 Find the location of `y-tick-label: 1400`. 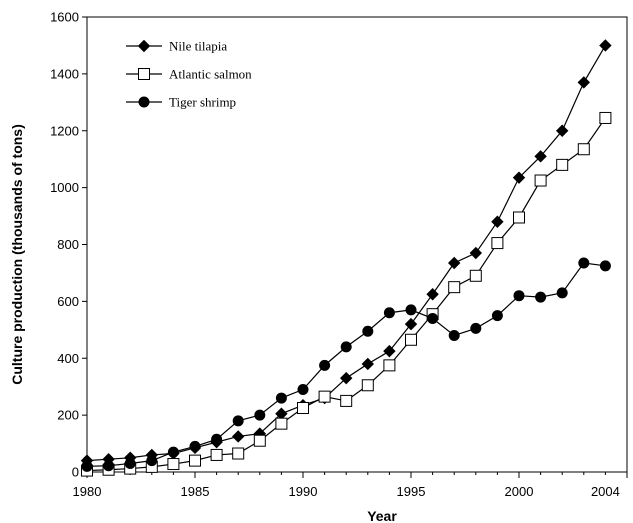

y-tick-label: 1400 is located at coordinates (64, 73).